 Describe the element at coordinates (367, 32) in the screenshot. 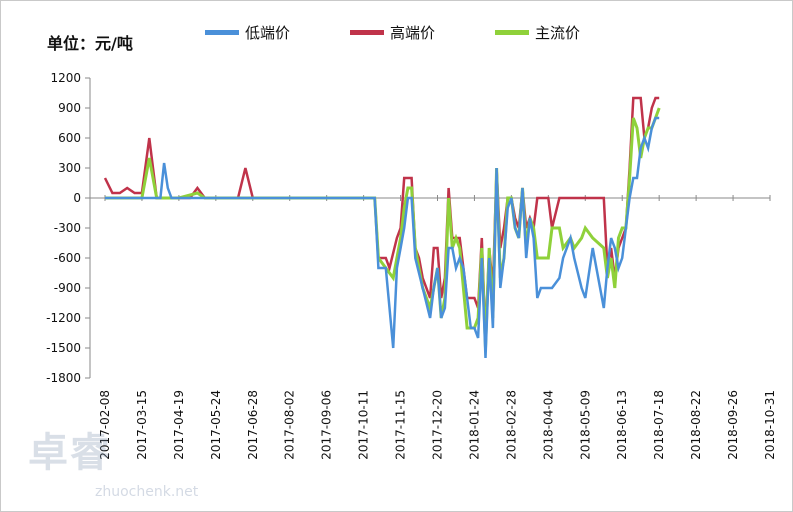

I see `legend-swatch-high` at that location.